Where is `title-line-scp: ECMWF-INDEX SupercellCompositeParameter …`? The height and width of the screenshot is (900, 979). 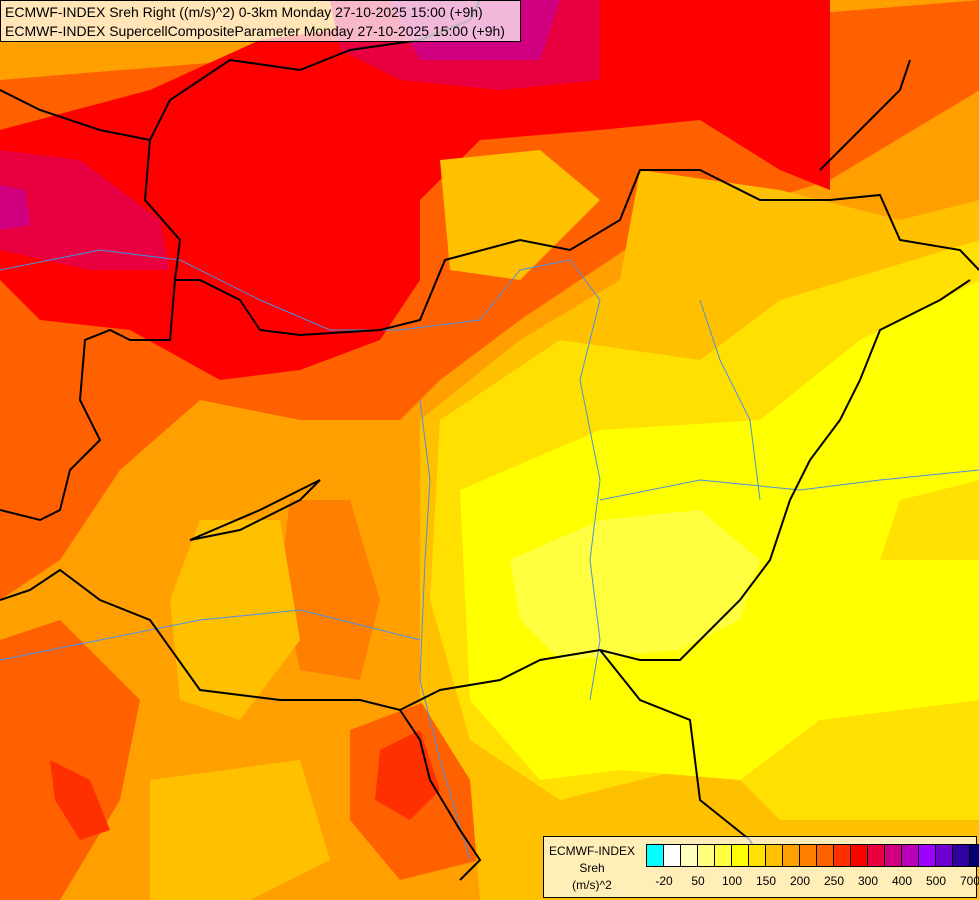 title-line-scp: ECMWF-INDEX SupercellCompositeParameter … is located at coordinates (255, 31).